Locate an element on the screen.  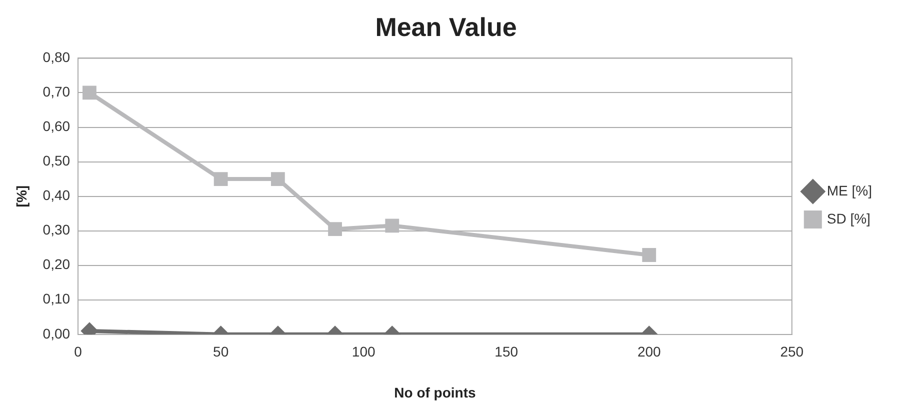
x-tick-label: 0 is located at coordinates (78, 352).